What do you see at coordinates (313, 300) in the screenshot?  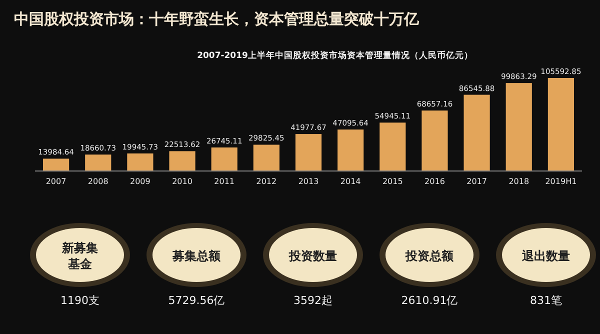 I see `text: 3592起` at bounding box center [313, 300].